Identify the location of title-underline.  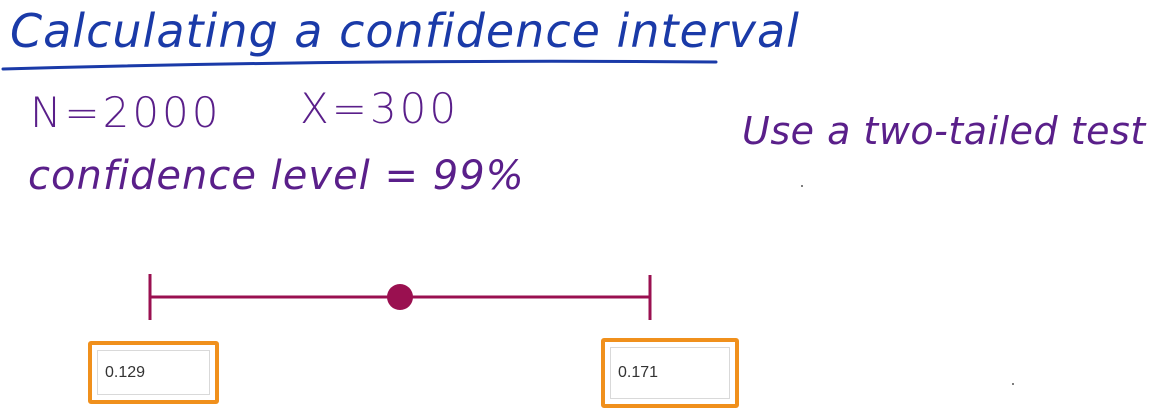
(359, 65).